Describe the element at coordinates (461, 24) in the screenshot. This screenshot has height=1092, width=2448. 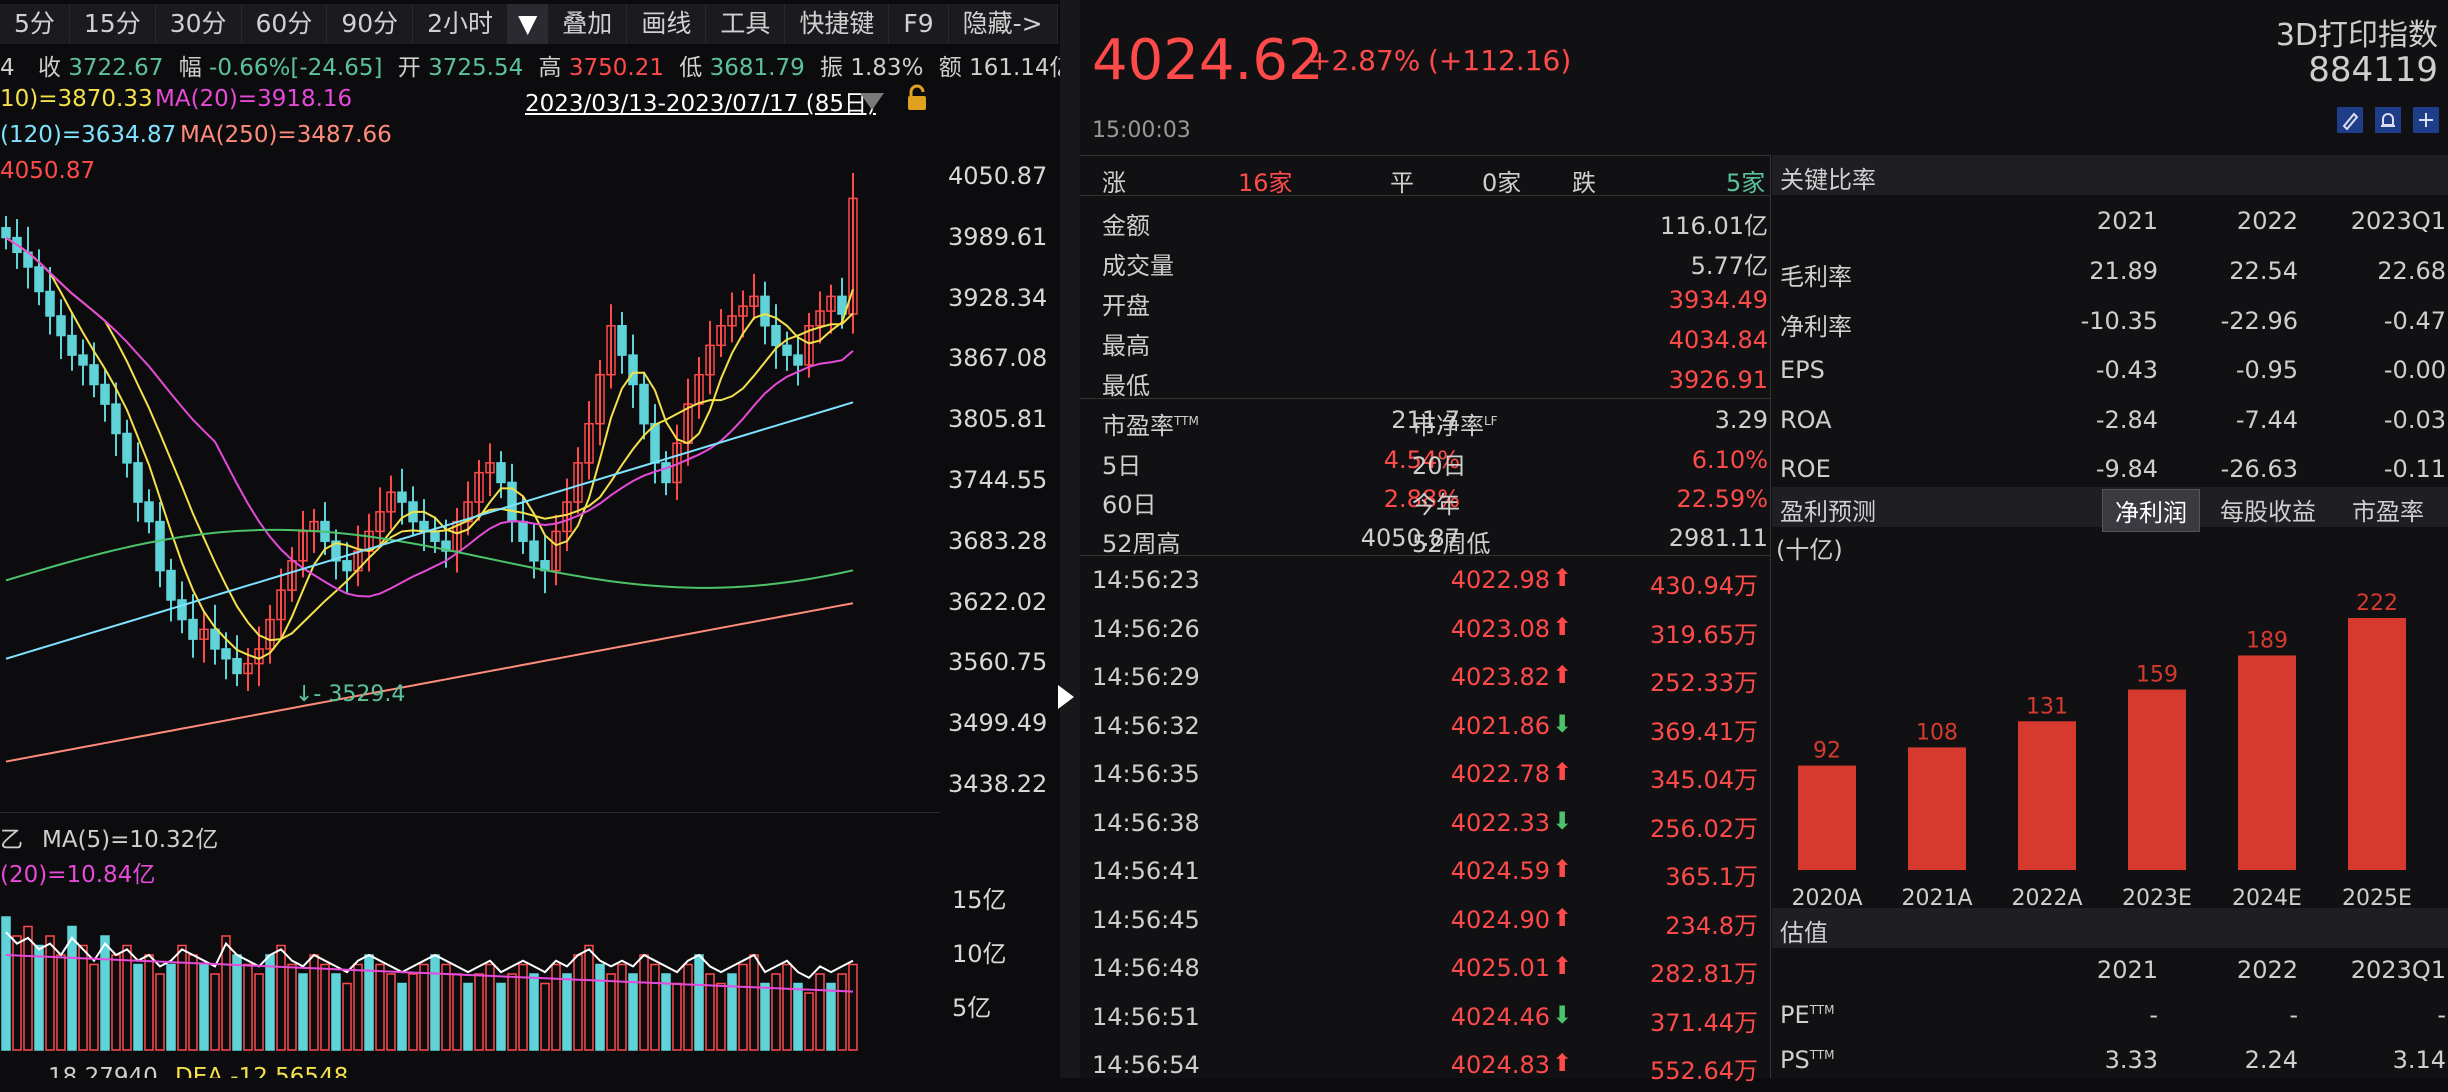
I see `period-2hour: 2小时` at that location.